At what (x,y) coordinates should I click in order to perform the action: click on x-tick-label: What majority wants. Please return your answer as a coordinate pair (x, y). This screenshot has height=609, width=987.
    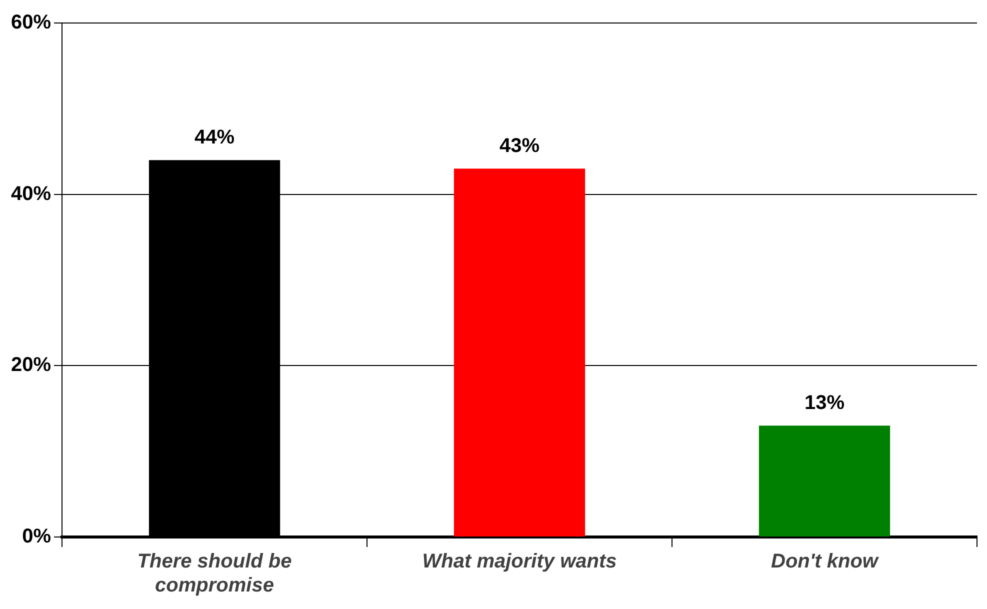
    Looking at the image, I should click on (519, 561).